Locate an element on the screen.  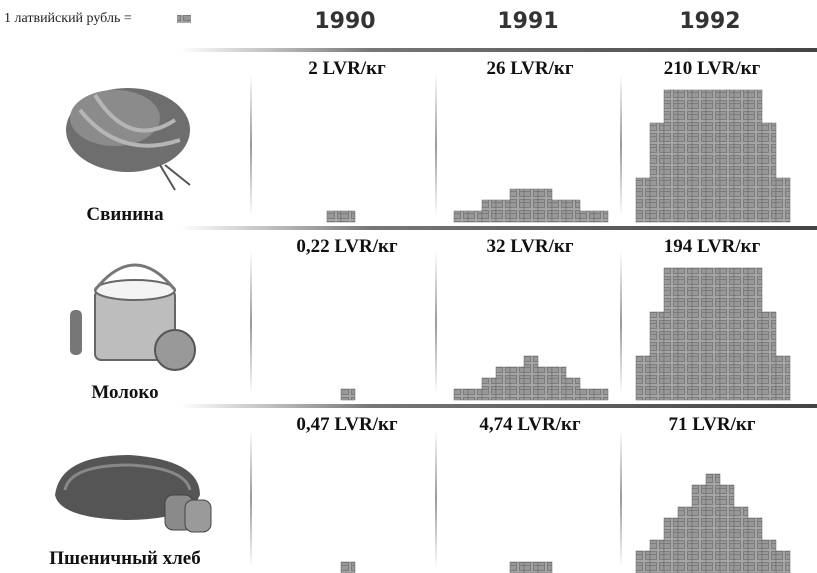
price-label: 194 LVR/кг is located at coordinates (712, 246).